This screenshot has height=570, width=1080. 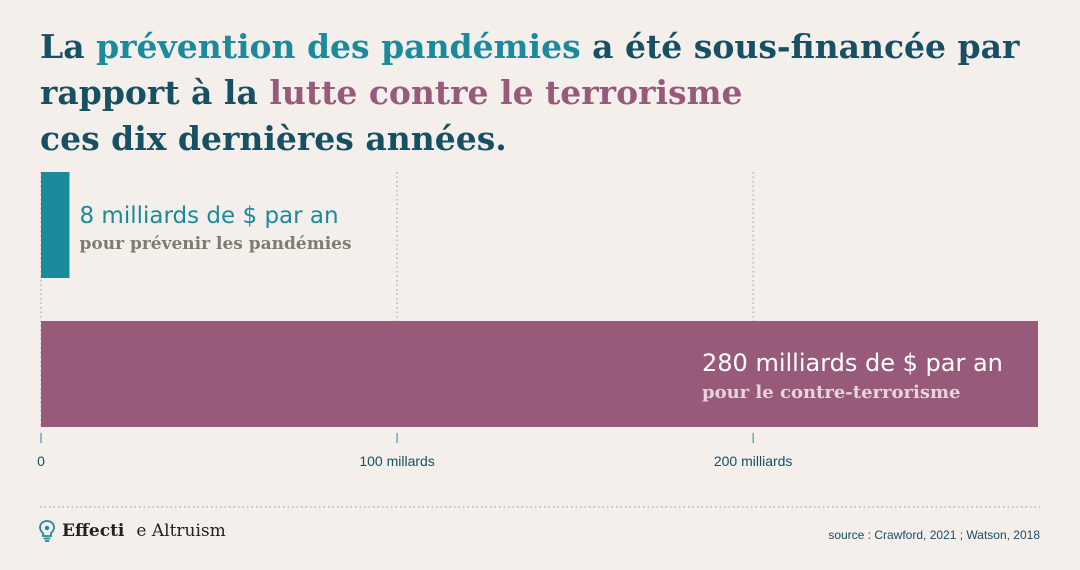 What do you see at coordinates (506, 92) in the screenshot?
I see `title-highlight-terrorism: lutte contre le terrorisme` at bounding box center [506, 92].